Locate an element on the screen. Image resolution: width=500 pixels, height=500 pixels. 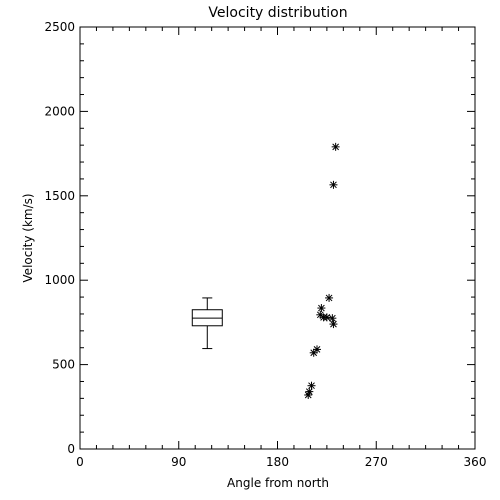
y-tick-label: 1000 is located at coordinates (59, 280).